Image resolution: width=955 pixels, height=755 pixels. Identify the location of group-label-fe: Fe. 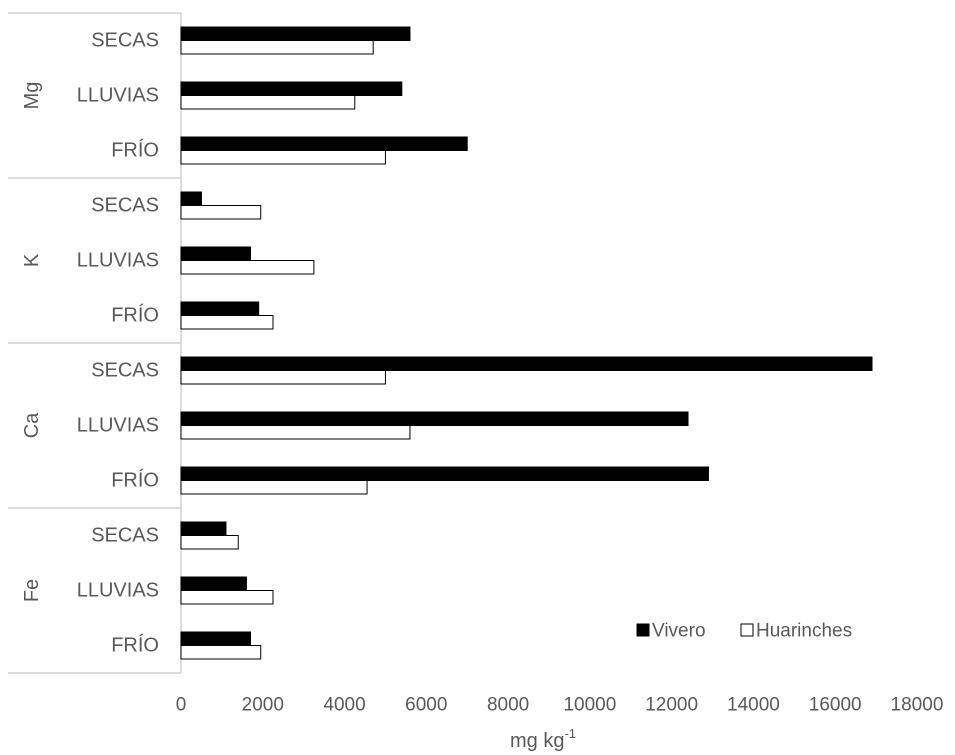
(32, 590).